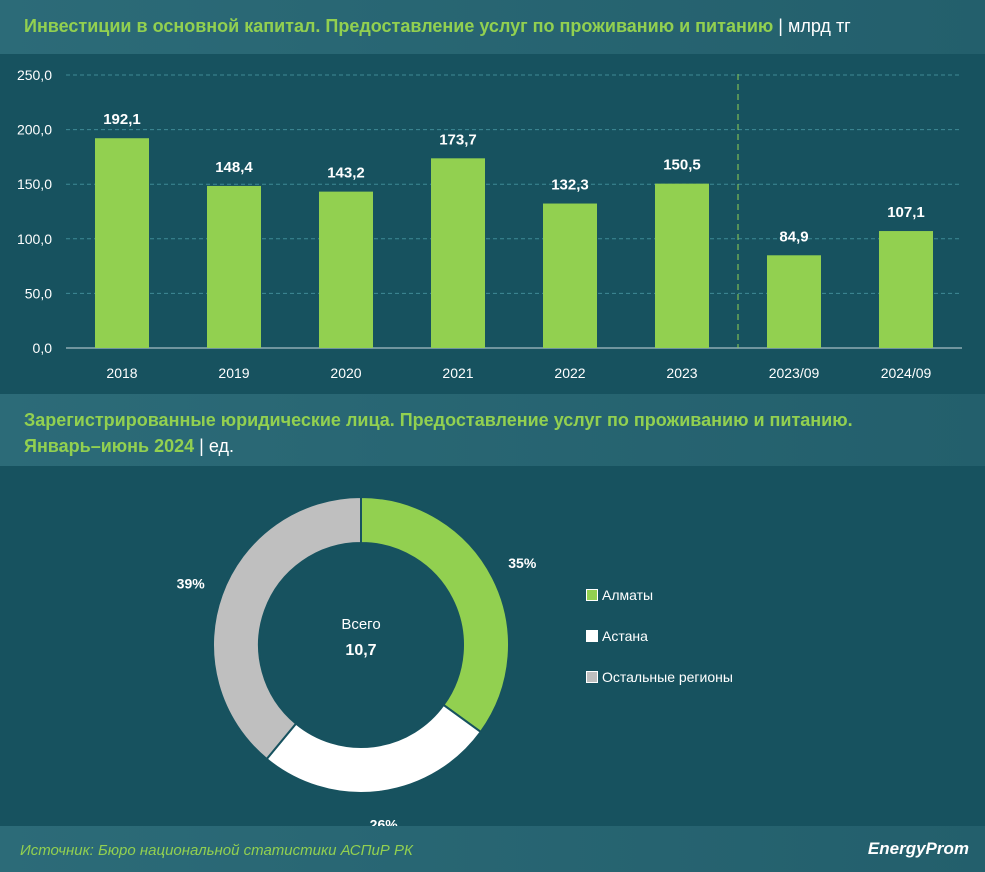 Image resolution: width=985 pixels, height=872 pixels. What do you see at coordinates (122, 119) in the screenshot?
I see `data-label: 192,1` at bounding box center [122, 119].